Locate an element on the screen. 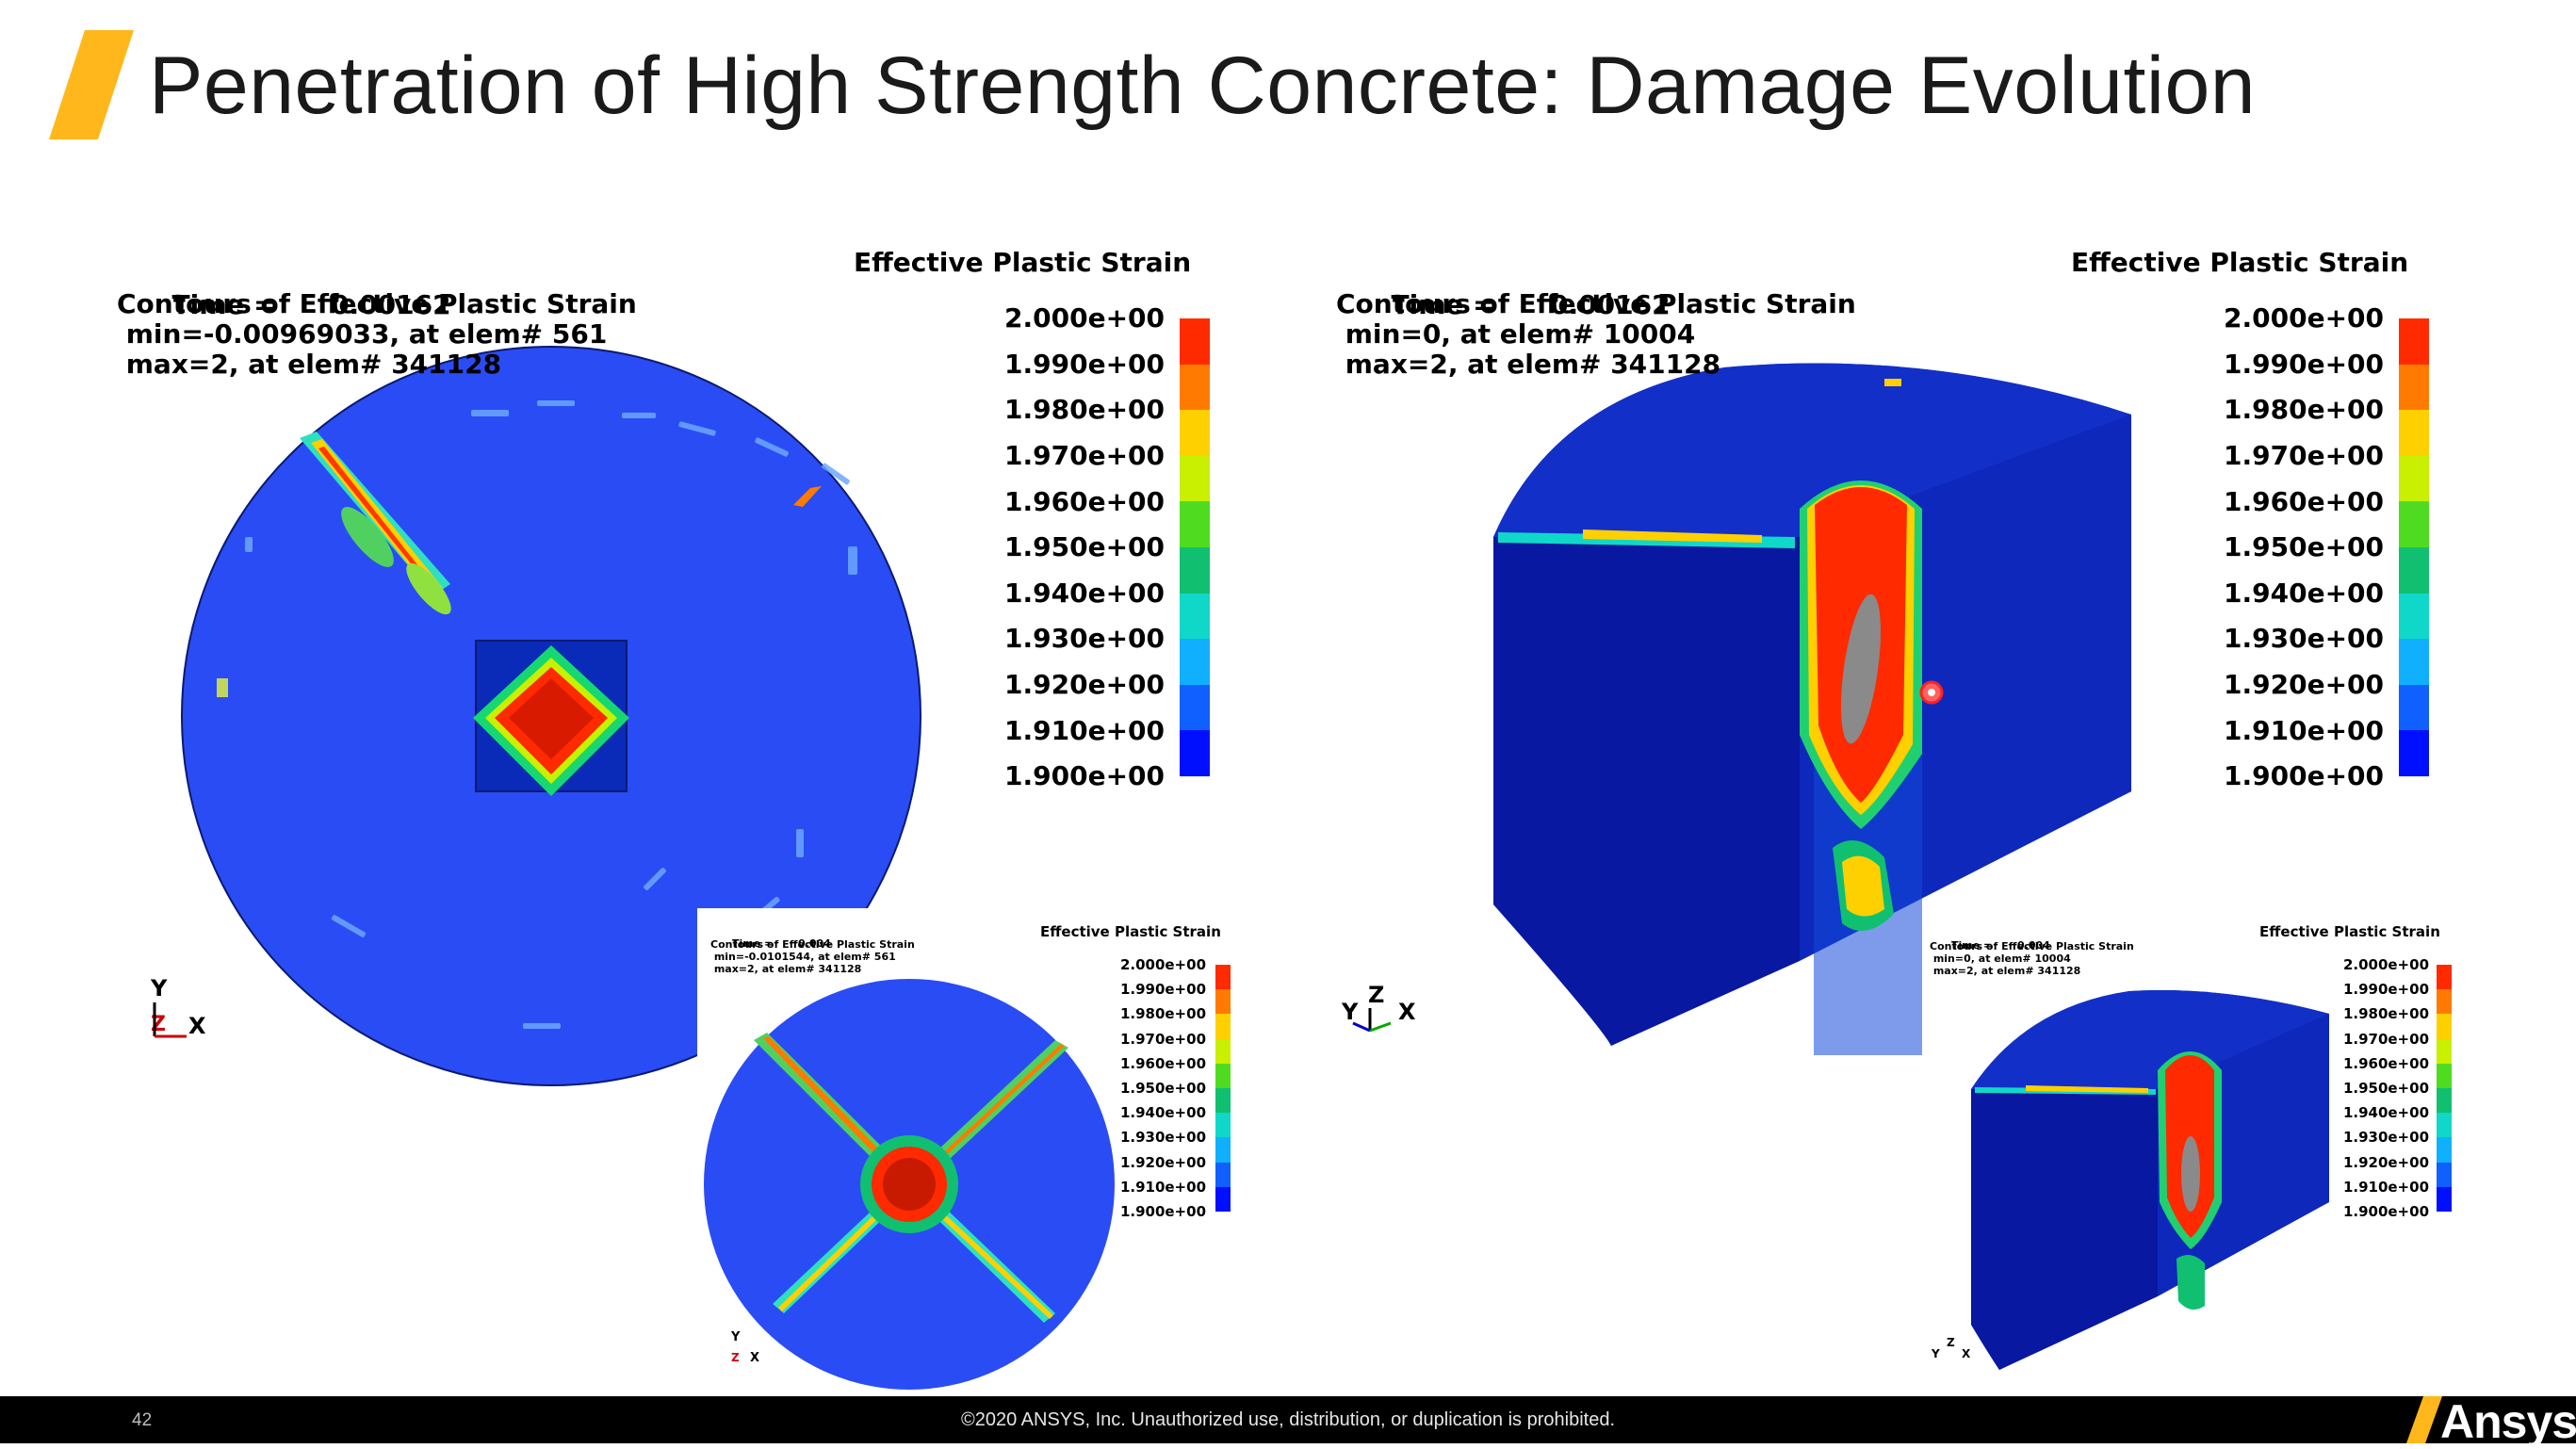  min-label-bl: min=-0.0101544, at elem# 561 is located at coordinates (803, 957).